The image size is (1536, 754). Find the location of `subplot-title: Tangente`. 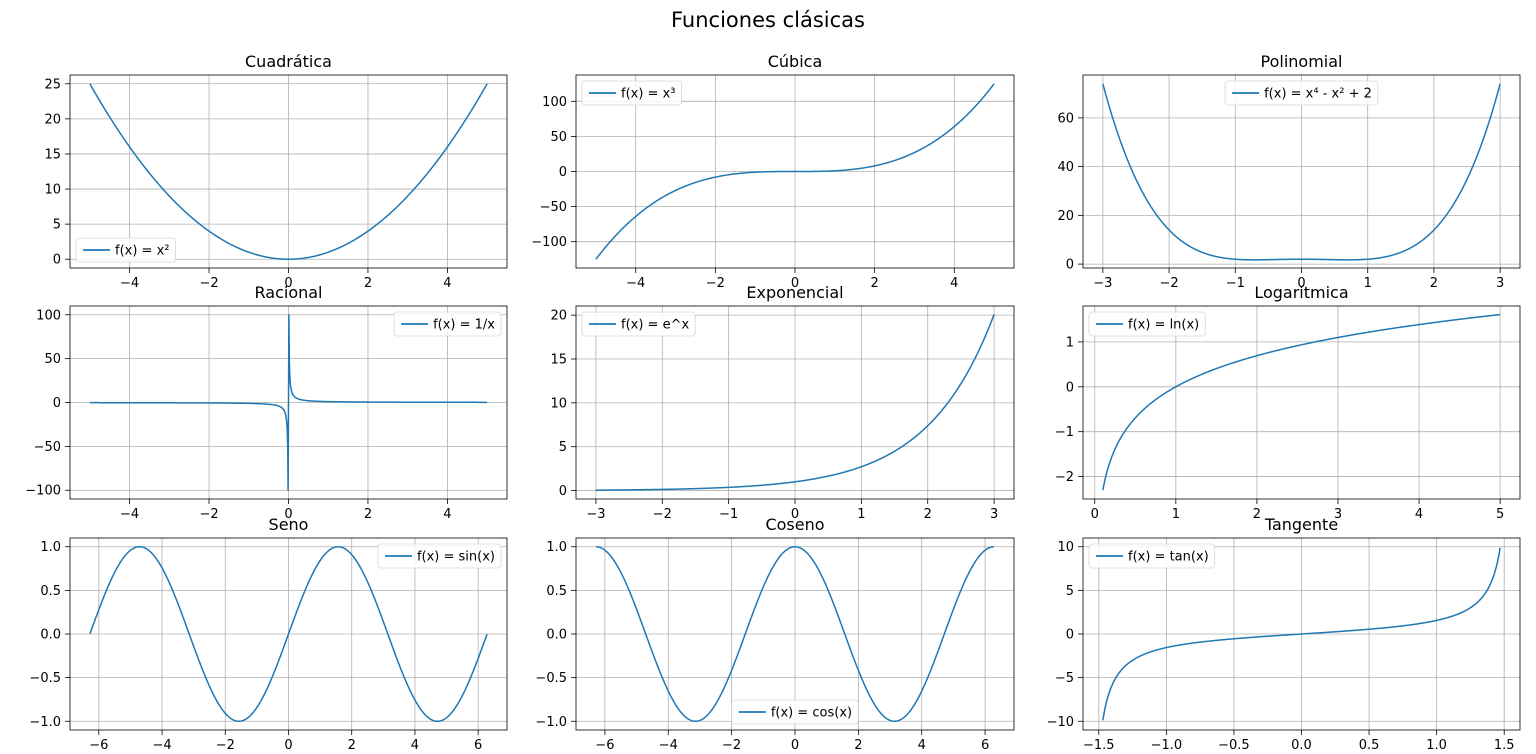

subplot-title: Tangente is located at coordinates (1301, 524).